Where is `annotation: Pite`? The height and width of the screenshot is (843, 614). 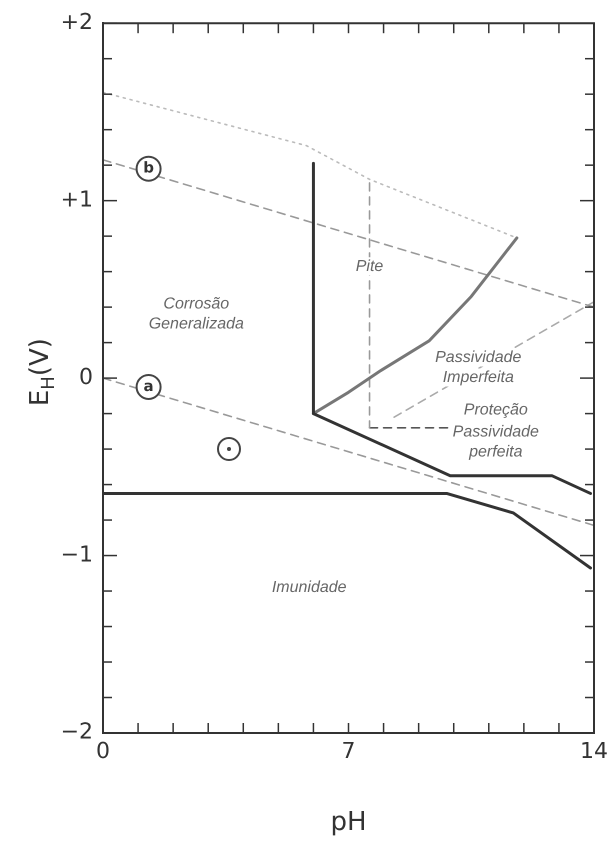
annotation: Pite is located at coordinates (370, 266).